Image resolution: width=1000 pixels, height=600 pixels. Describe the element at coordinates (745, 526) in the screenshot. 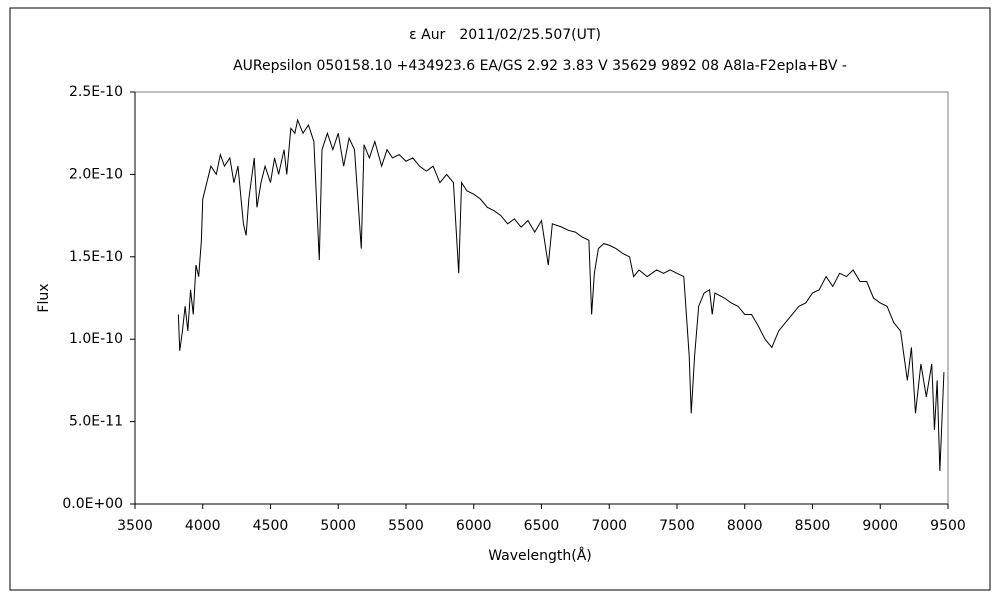

I see `x-tick-label: 8000` at that location.